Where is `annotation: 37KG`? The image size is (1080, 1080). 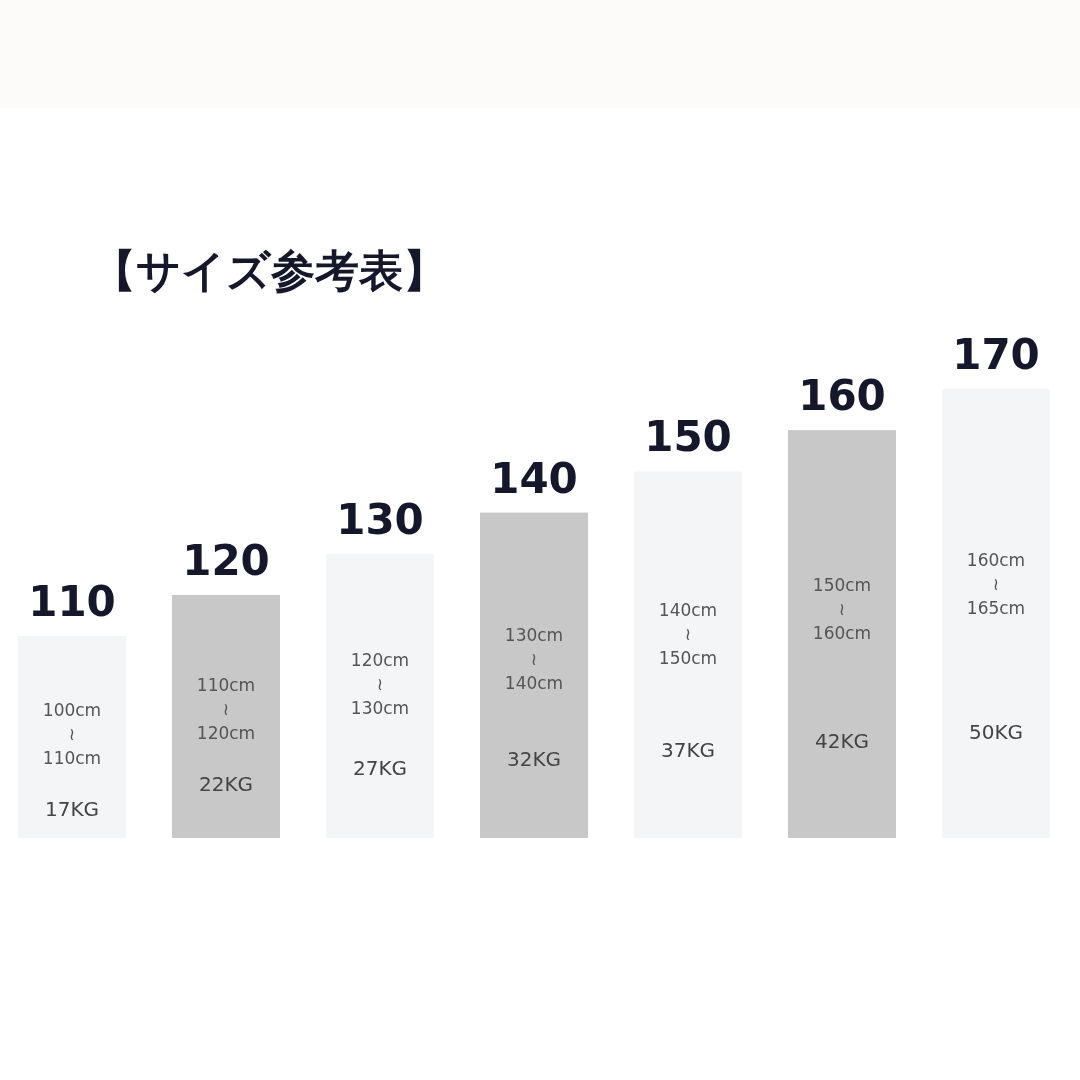 annotation: 37KG is located at coordinates (688, 750).